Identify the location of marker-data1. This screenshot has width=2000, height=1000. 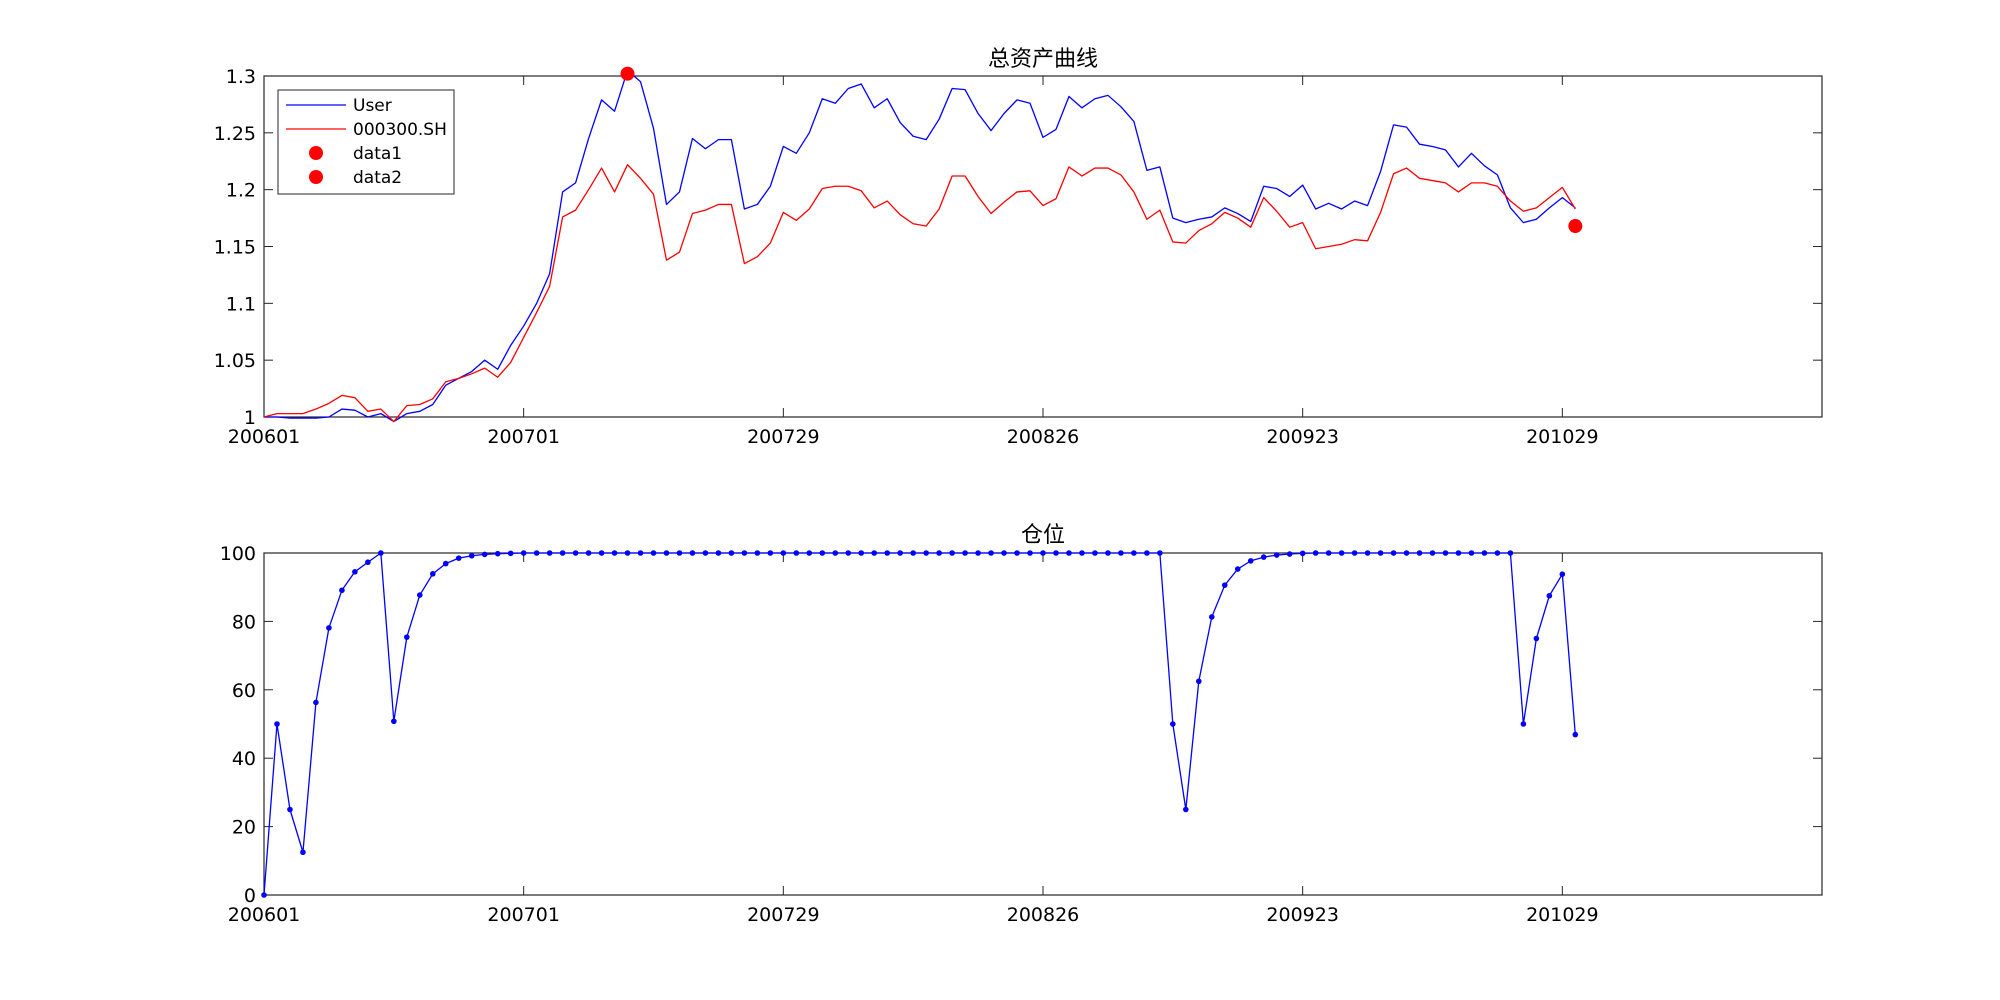
(627, 73).